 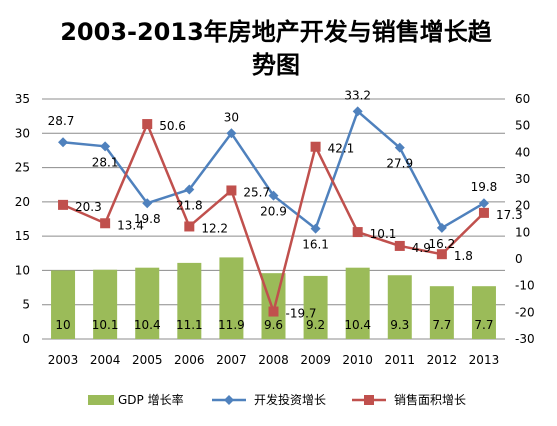 What do you see at coordinates (101, 400) in the screenshot?
I see `legend-gdp-swatch` at bounding box center [101, 400].